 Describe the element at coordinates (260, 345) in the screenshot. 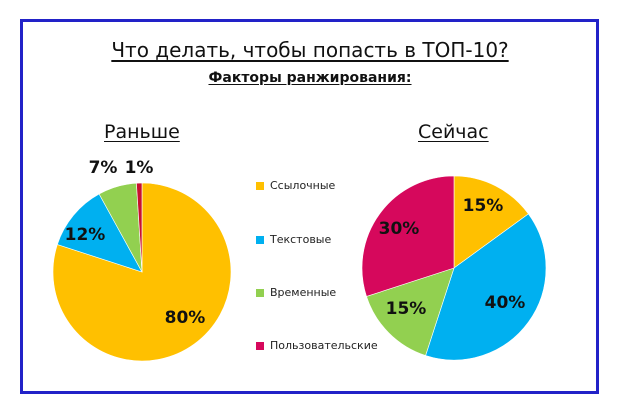

I see `legend-swatch-user` at that location.